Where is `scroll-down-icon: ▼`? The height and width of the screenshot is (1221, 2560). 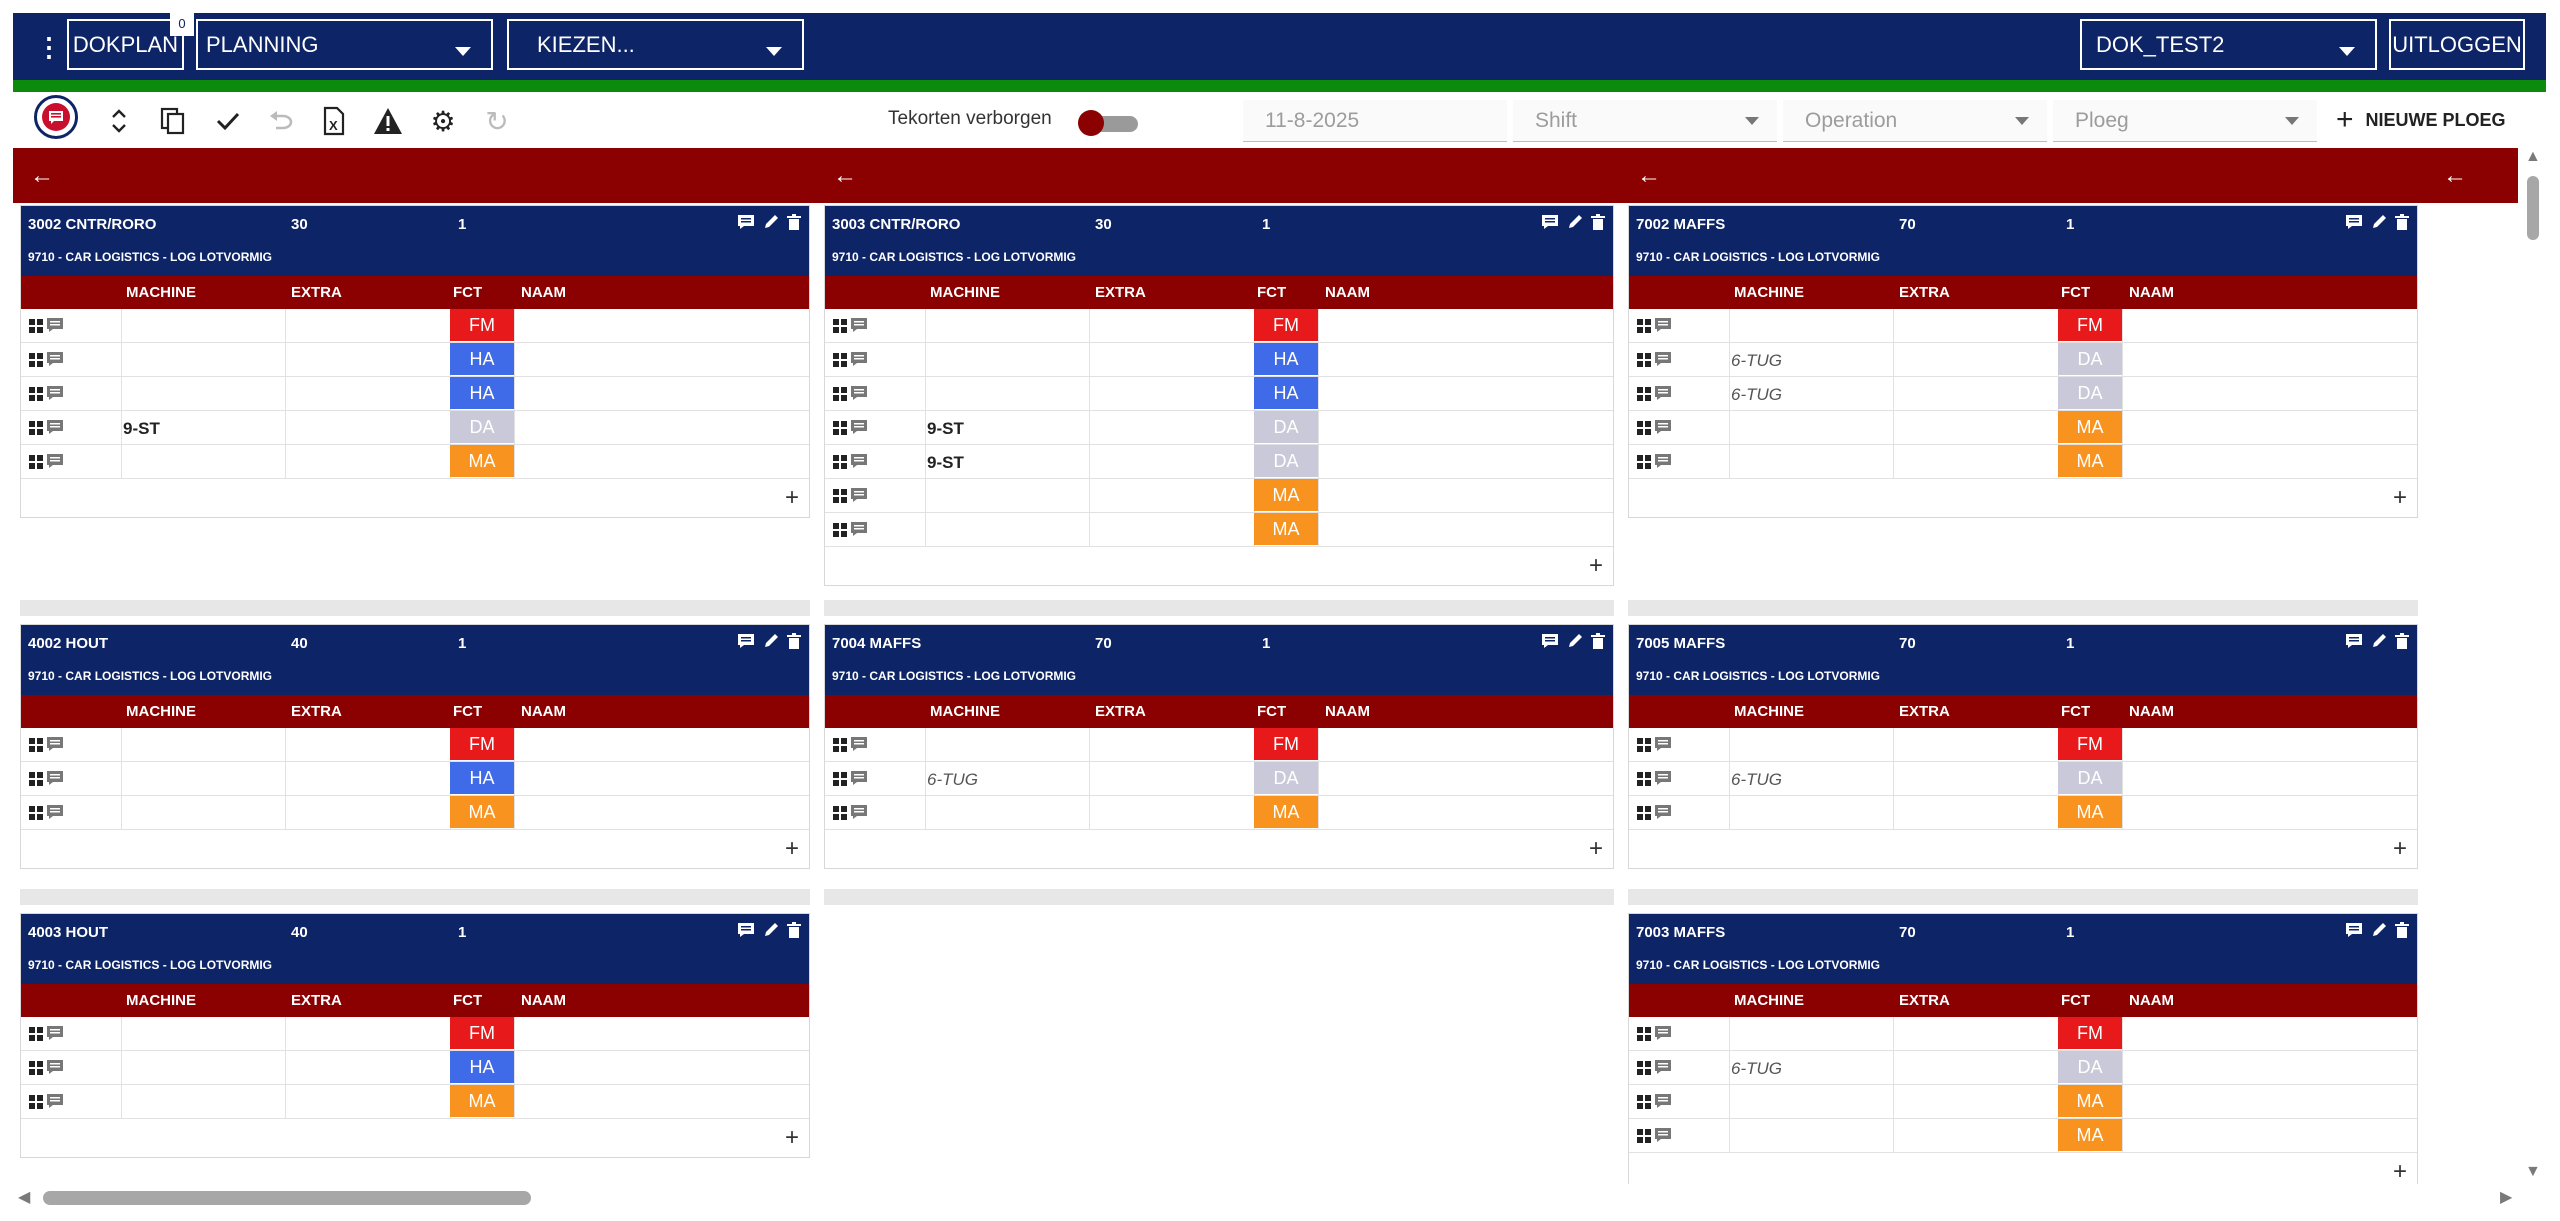
scroll-down-icon: ▼ is located at coordinates (2533, 1171).